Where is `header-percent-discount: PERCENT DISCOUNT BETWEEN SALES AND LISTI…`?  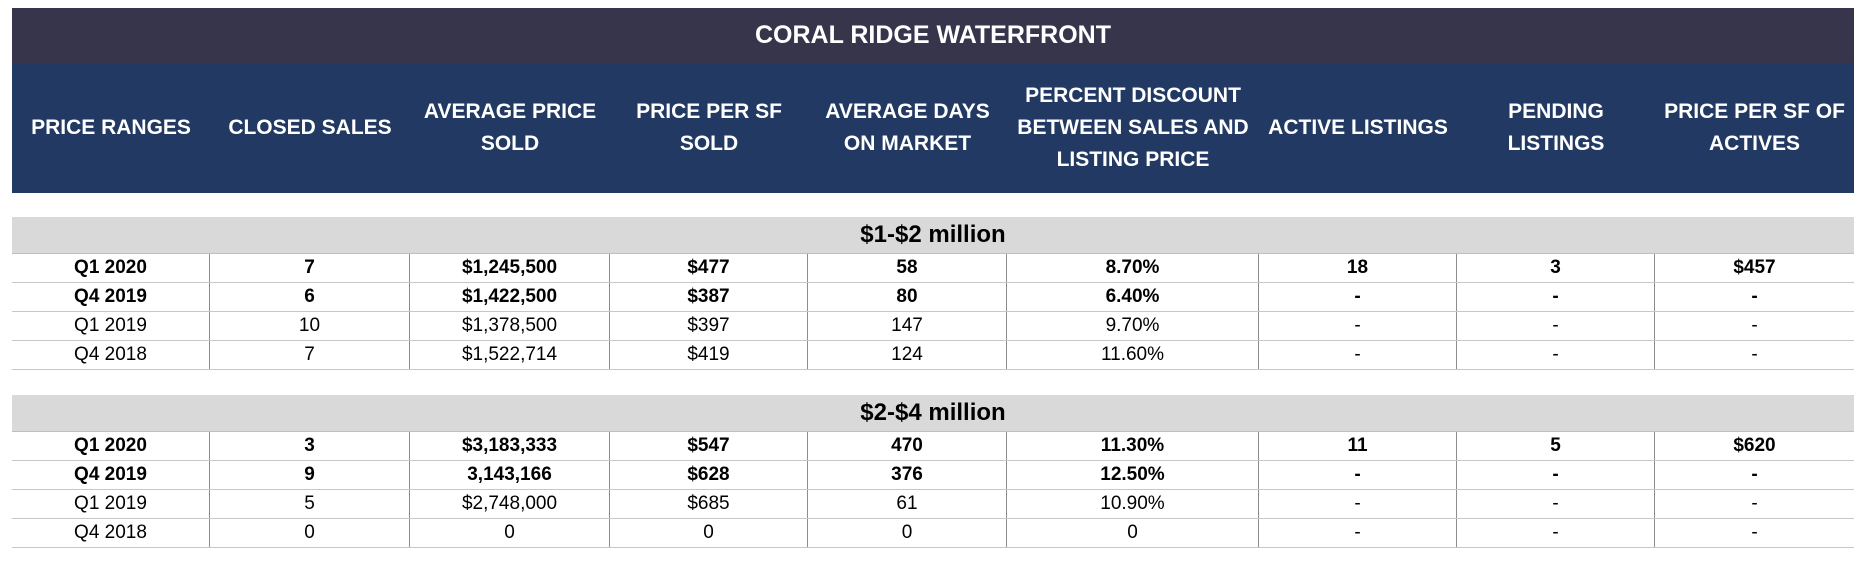
header-percent-discount: PERCENT DISCOUNT BETWEEN SALES AND LISTI… is located at coordinates (1133, 127).